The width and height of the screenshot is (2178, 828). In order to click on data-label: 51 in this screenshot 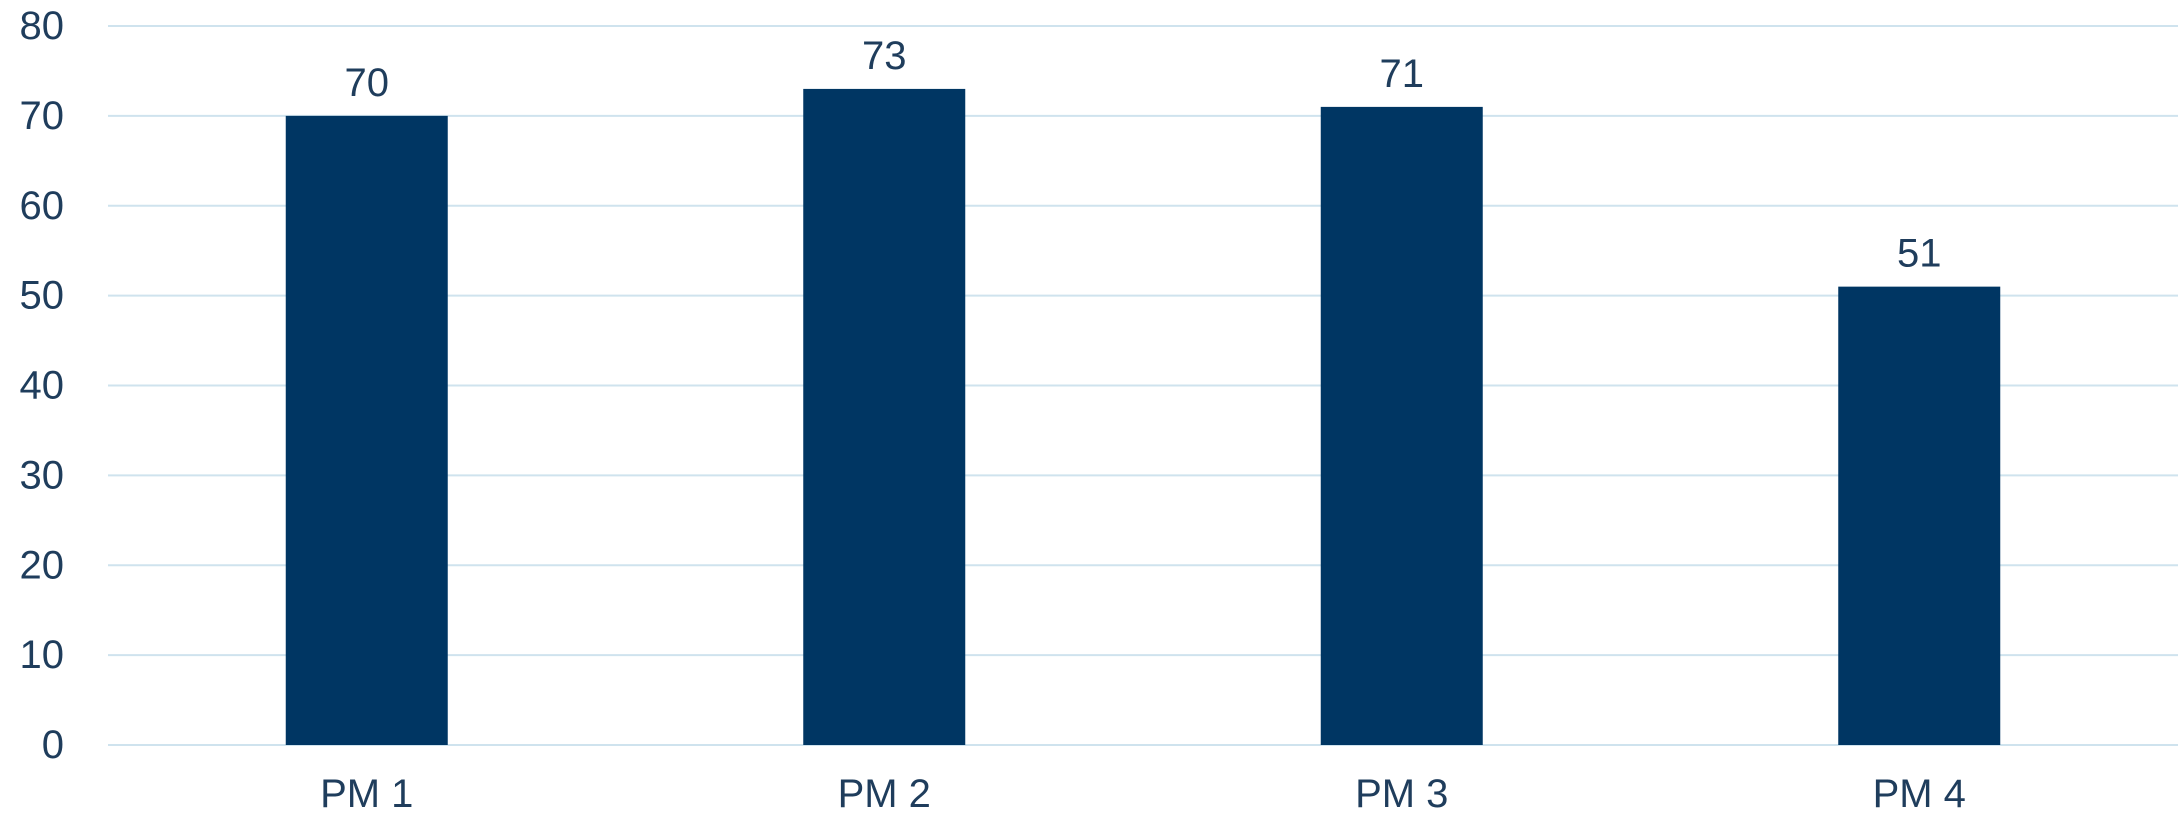, I will do `click(1919, 254)`.